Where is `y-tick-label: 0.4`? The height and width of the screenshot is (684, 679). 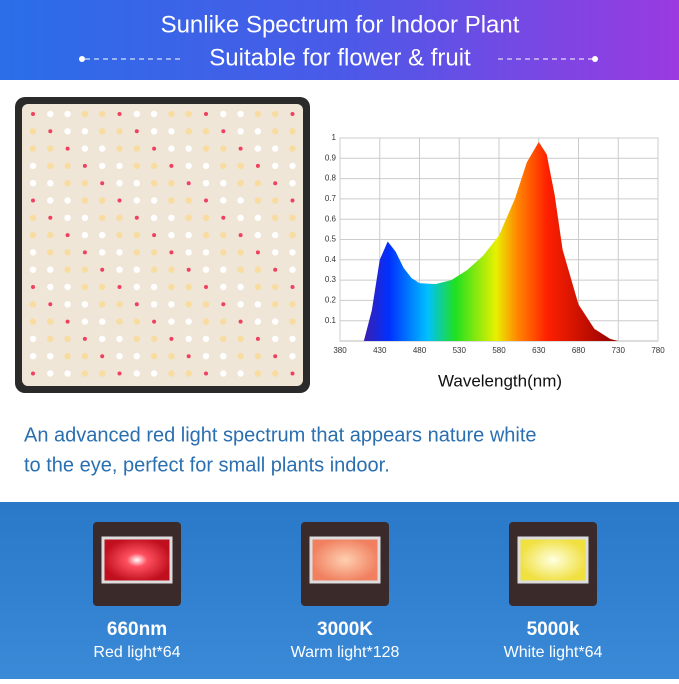 y-tick-label: 0.4 is located at coordinates (331, 259).